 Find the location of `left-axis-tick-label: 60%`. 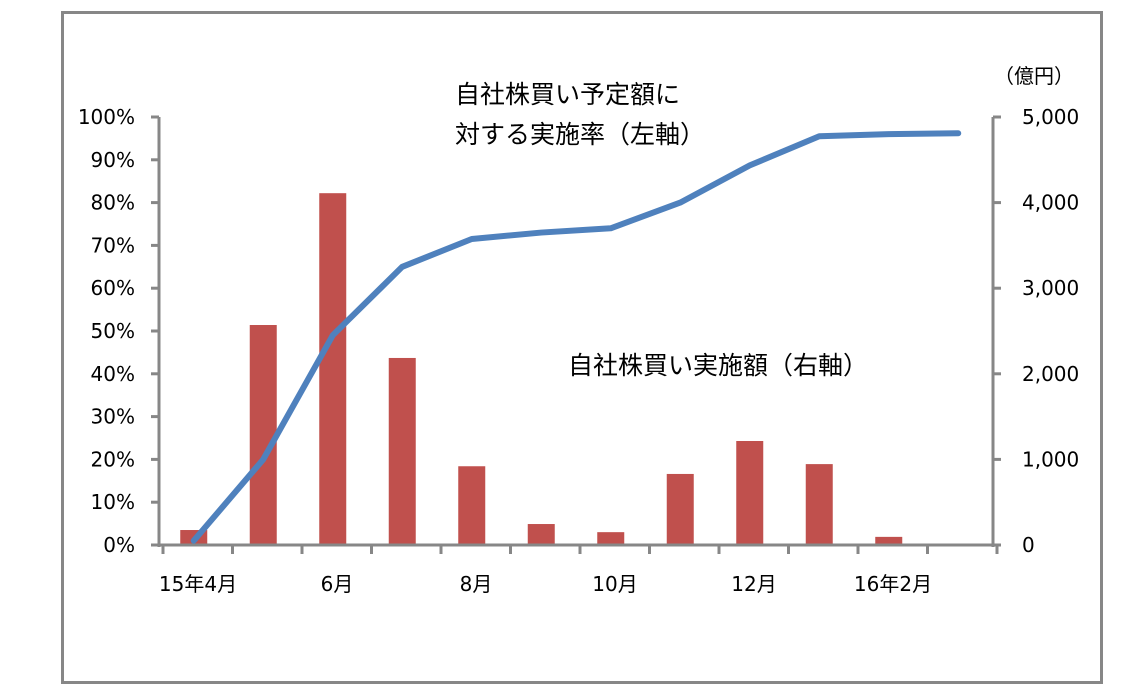

left-axis-tick-label: 60% is located at coordinates (113, 288).